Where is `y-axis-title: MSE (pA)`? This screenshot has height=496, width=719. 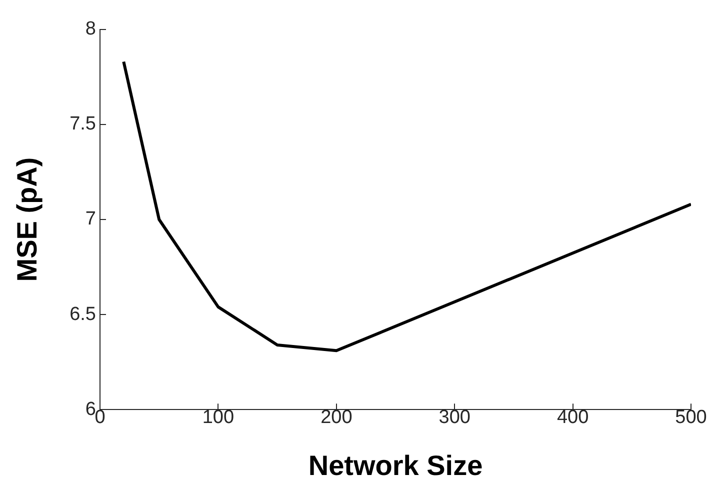 y-axis-title: MSE (pA) is located at coordinates (27, 219).